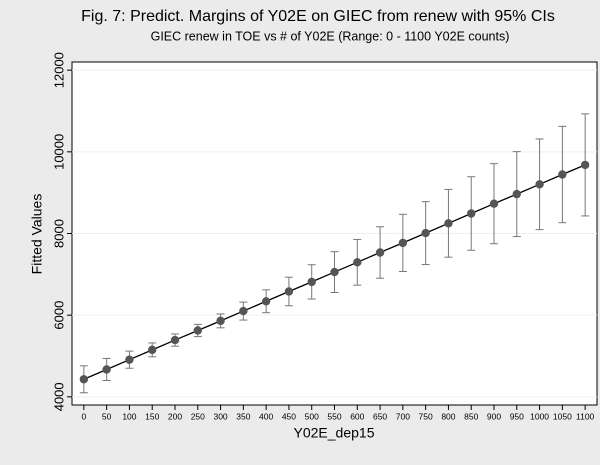 Image resolution: width=600 pixels, height=465 pixels. I want to click on x-tick-label: 850, so click(471, 416).